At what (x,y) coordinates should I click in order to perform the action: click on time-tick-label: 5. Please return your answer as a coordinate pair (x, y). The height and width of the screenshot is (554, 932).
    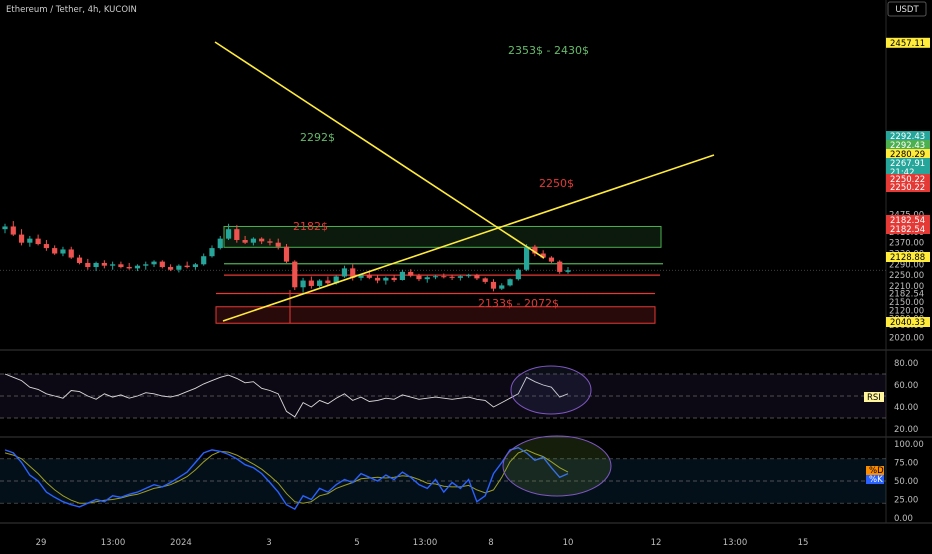
    Looking at the image, I should click on (356, 543).